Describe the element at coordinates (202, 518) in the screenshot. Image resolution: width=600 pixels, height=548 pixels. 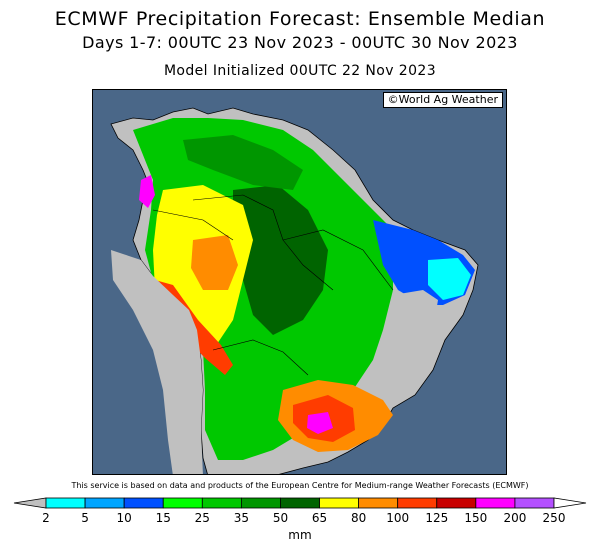
I see `legend-tick-label: 25` at that location.